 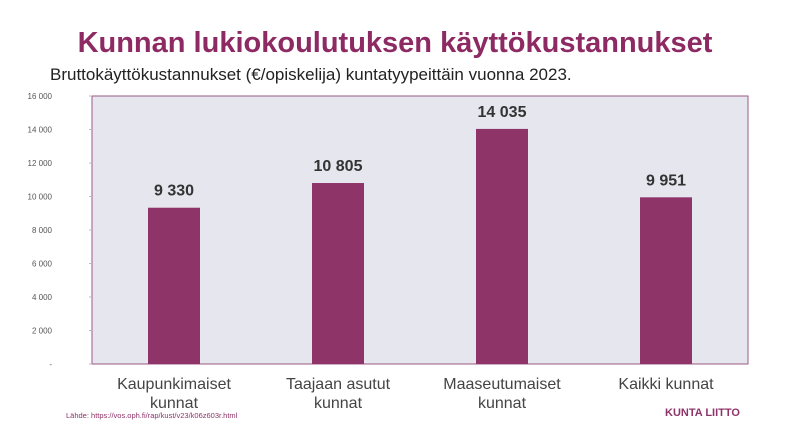 What do you see at coordinates (50, 364) in the screenshot?
I see `y-tick-label: -` at bounding box center [50, 364].